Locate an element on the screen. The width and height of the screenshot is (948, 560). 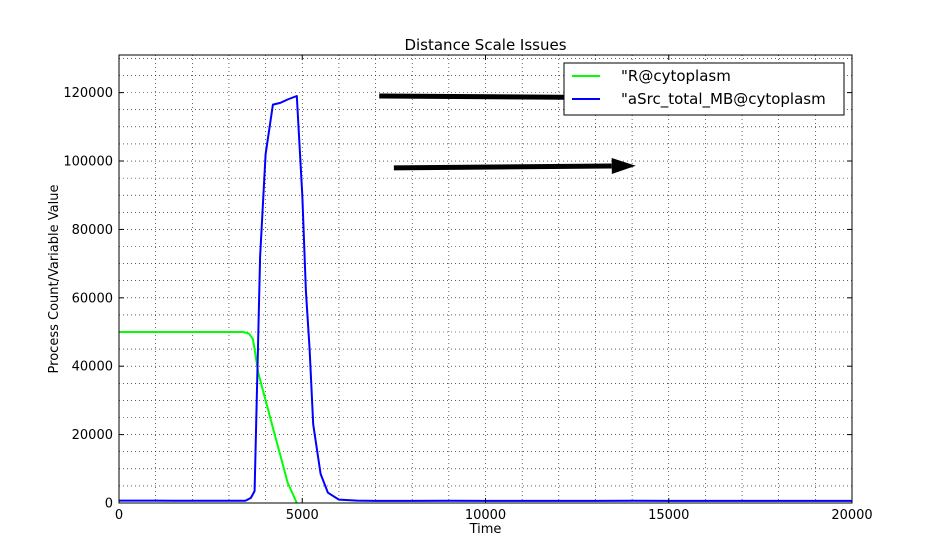
y-tick-label: 100000 is located at coordinates (88, 162).